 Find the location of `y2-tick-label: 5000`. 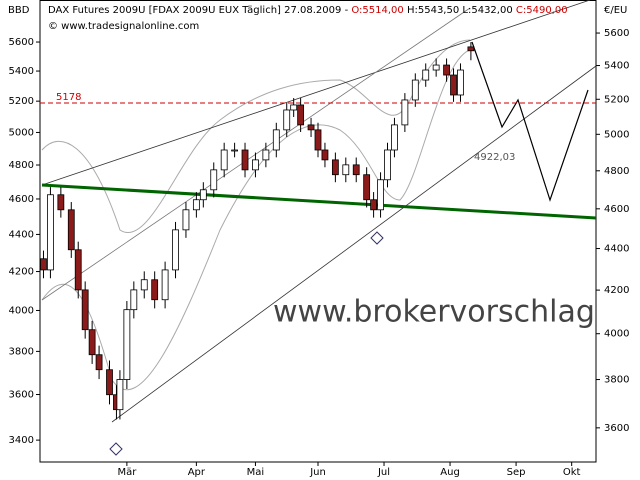

y2-tick-label: 5000 is located at coordinates (616, 134).